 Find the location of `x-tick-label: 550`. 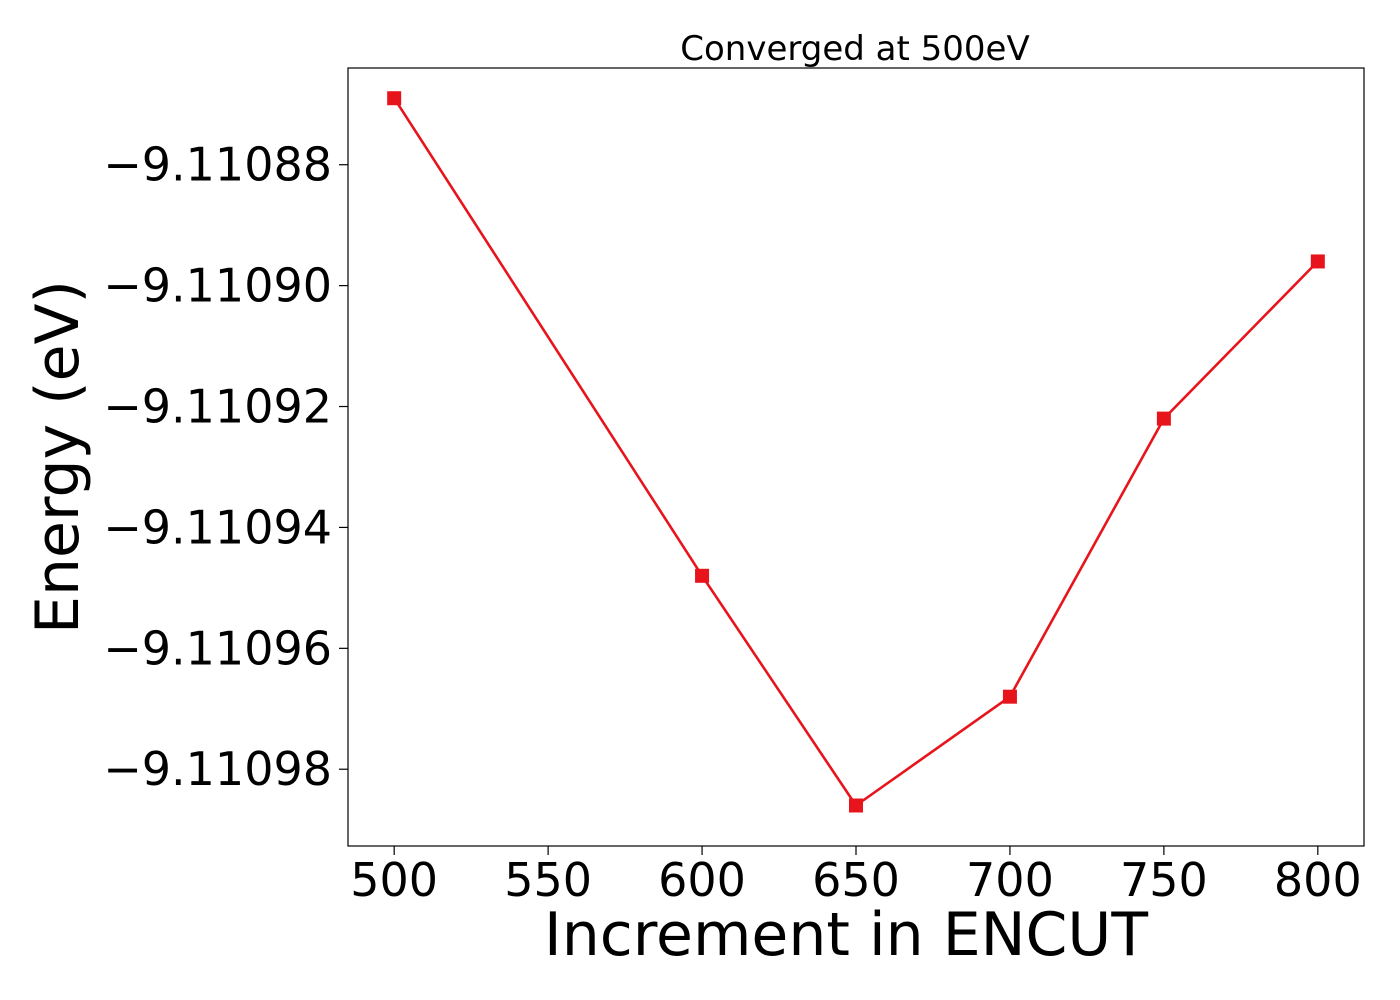

x-tick-label: 550 is located at coordinates (548, 880).